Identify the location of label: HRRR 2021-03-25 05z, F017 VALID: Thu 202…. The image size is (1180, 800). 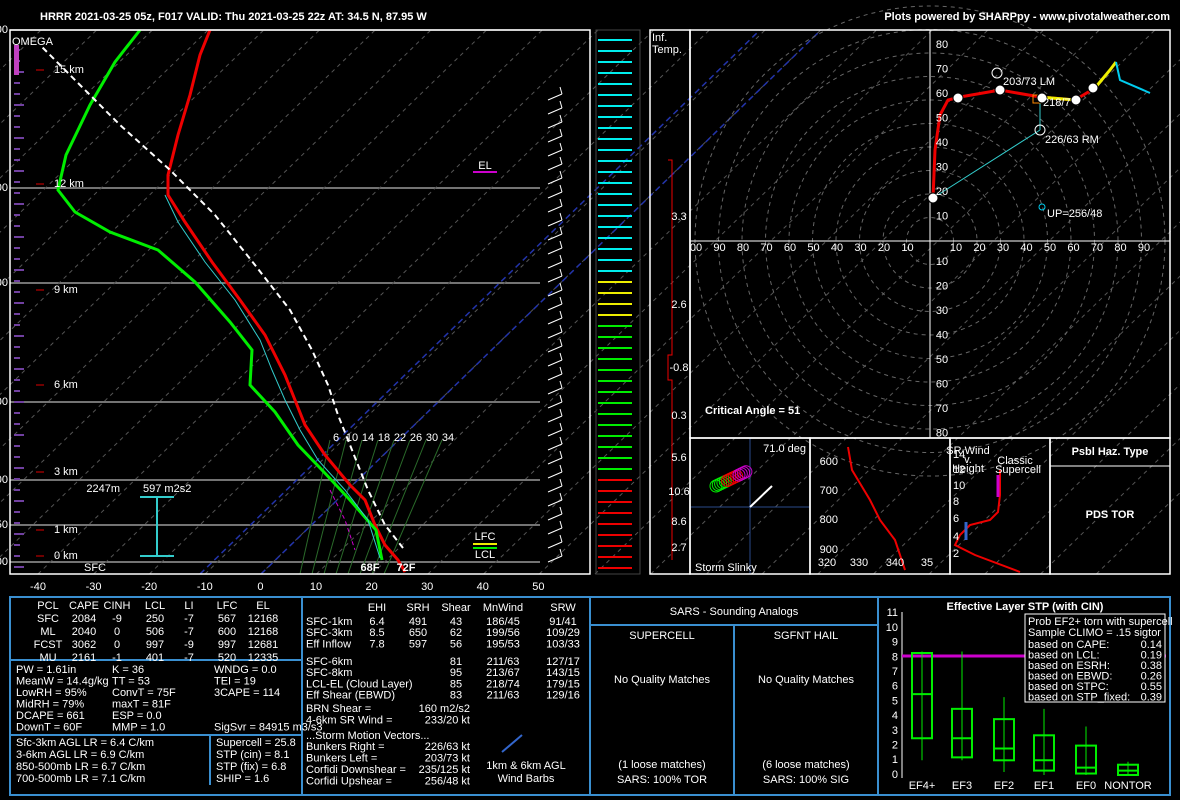
(233, 17).